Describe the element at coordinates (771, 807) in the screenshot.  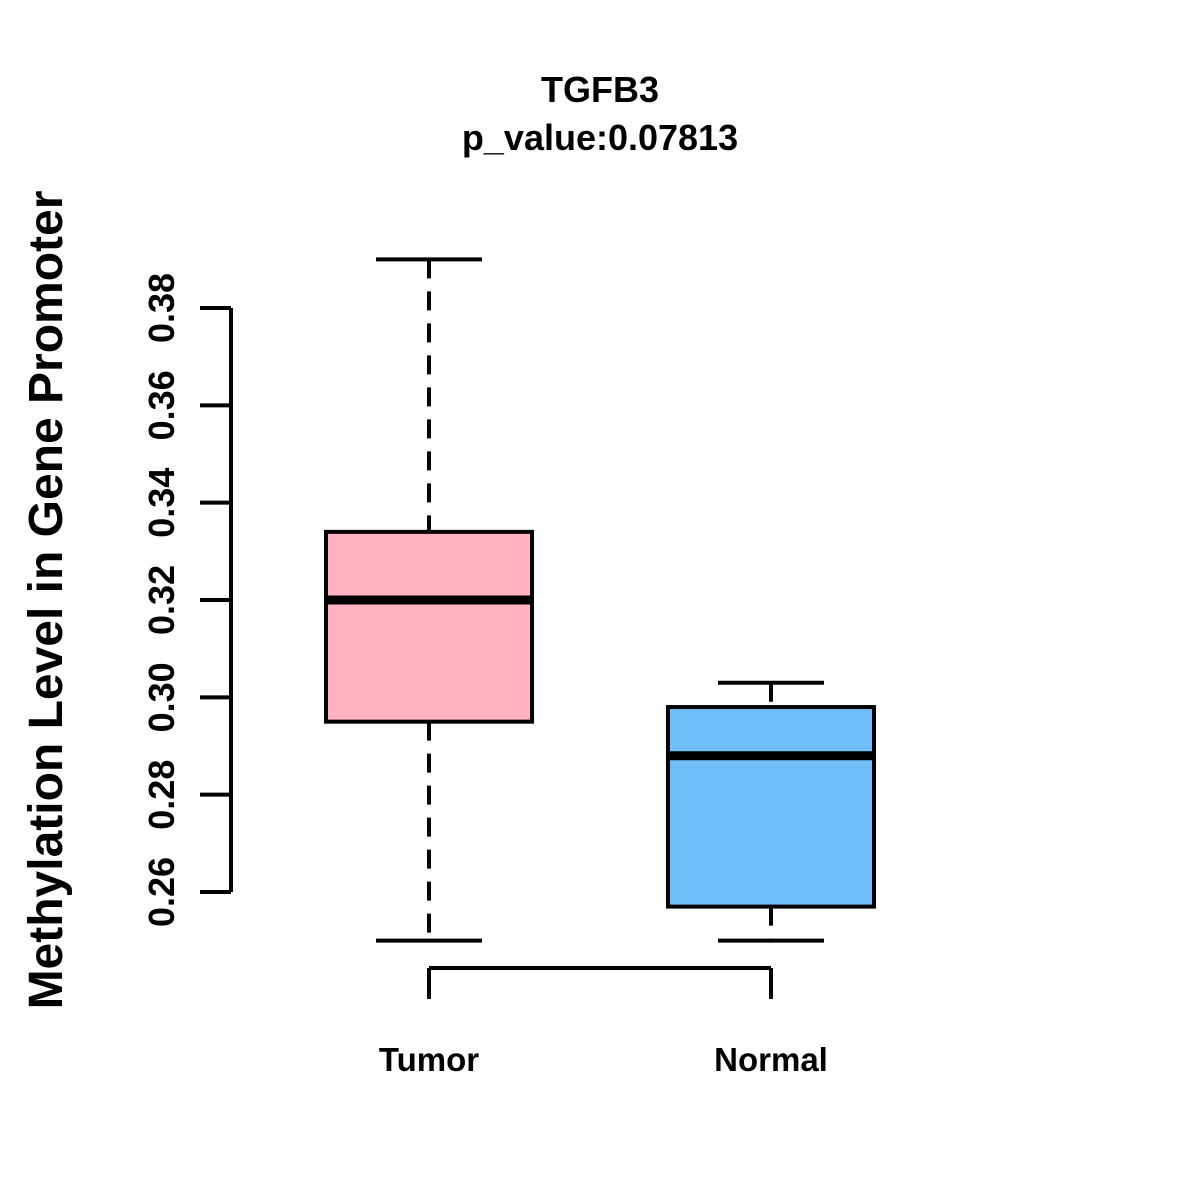
I see `box-normal` at that location.